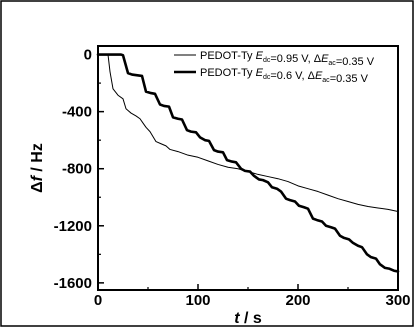  Describe the element at coordinates (37, 168) in the screenshot. I see `y-axis-title: Δf / Hz` at that location.